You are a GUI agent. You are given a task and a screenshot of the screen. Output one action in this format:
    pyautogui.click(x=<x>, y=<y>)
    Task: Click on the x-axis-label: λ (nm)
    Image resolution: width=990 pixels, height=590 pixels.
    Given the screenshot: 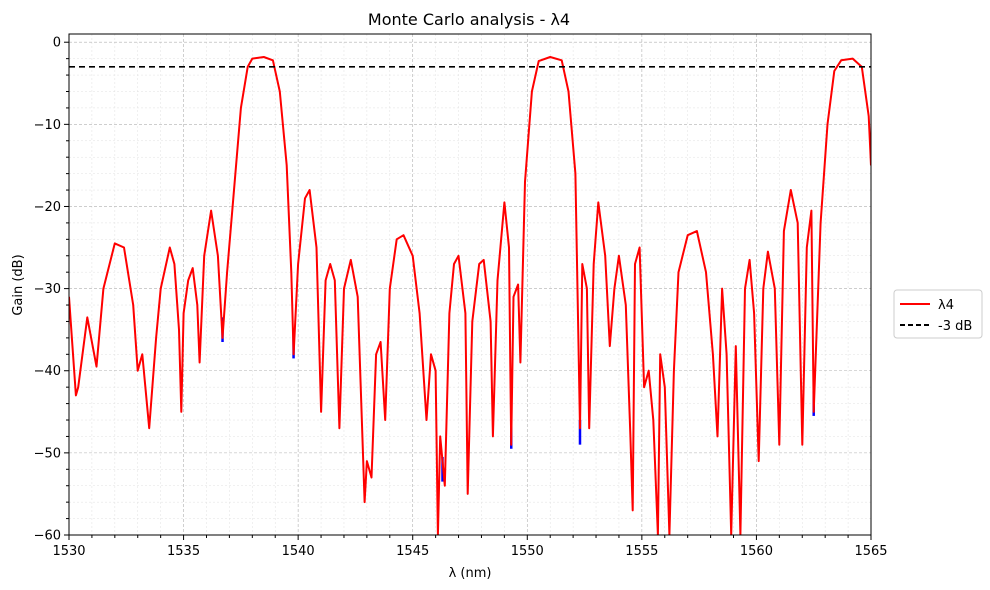 What is the action you would take?
    pyautogui.click(x=470, y=573)
    